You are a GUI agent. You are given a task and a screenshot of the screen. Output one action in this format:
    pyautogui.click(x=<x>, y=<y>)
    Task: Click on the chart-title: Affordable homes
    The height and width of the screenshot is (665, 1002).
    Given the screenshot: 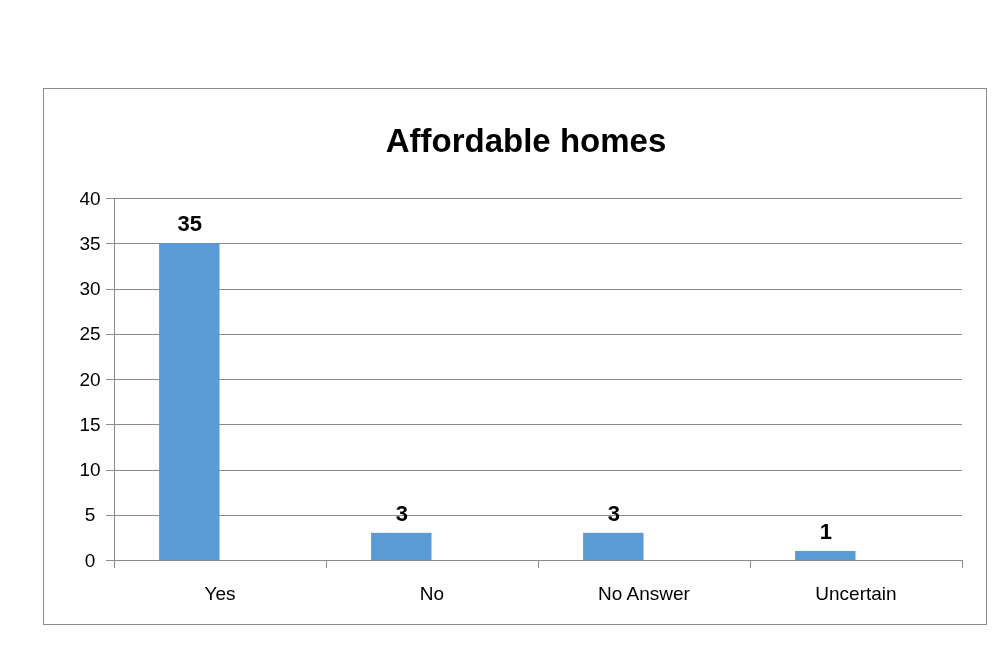 What is the action you would take?
    pyautogui.click(x=526, y=140)
    